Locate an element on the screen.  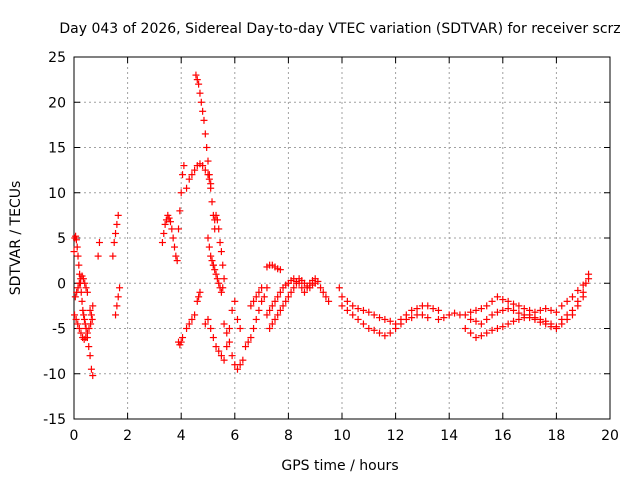
y-axis-label: SDTVAR / TECUs is located at coordinates (16, 238).